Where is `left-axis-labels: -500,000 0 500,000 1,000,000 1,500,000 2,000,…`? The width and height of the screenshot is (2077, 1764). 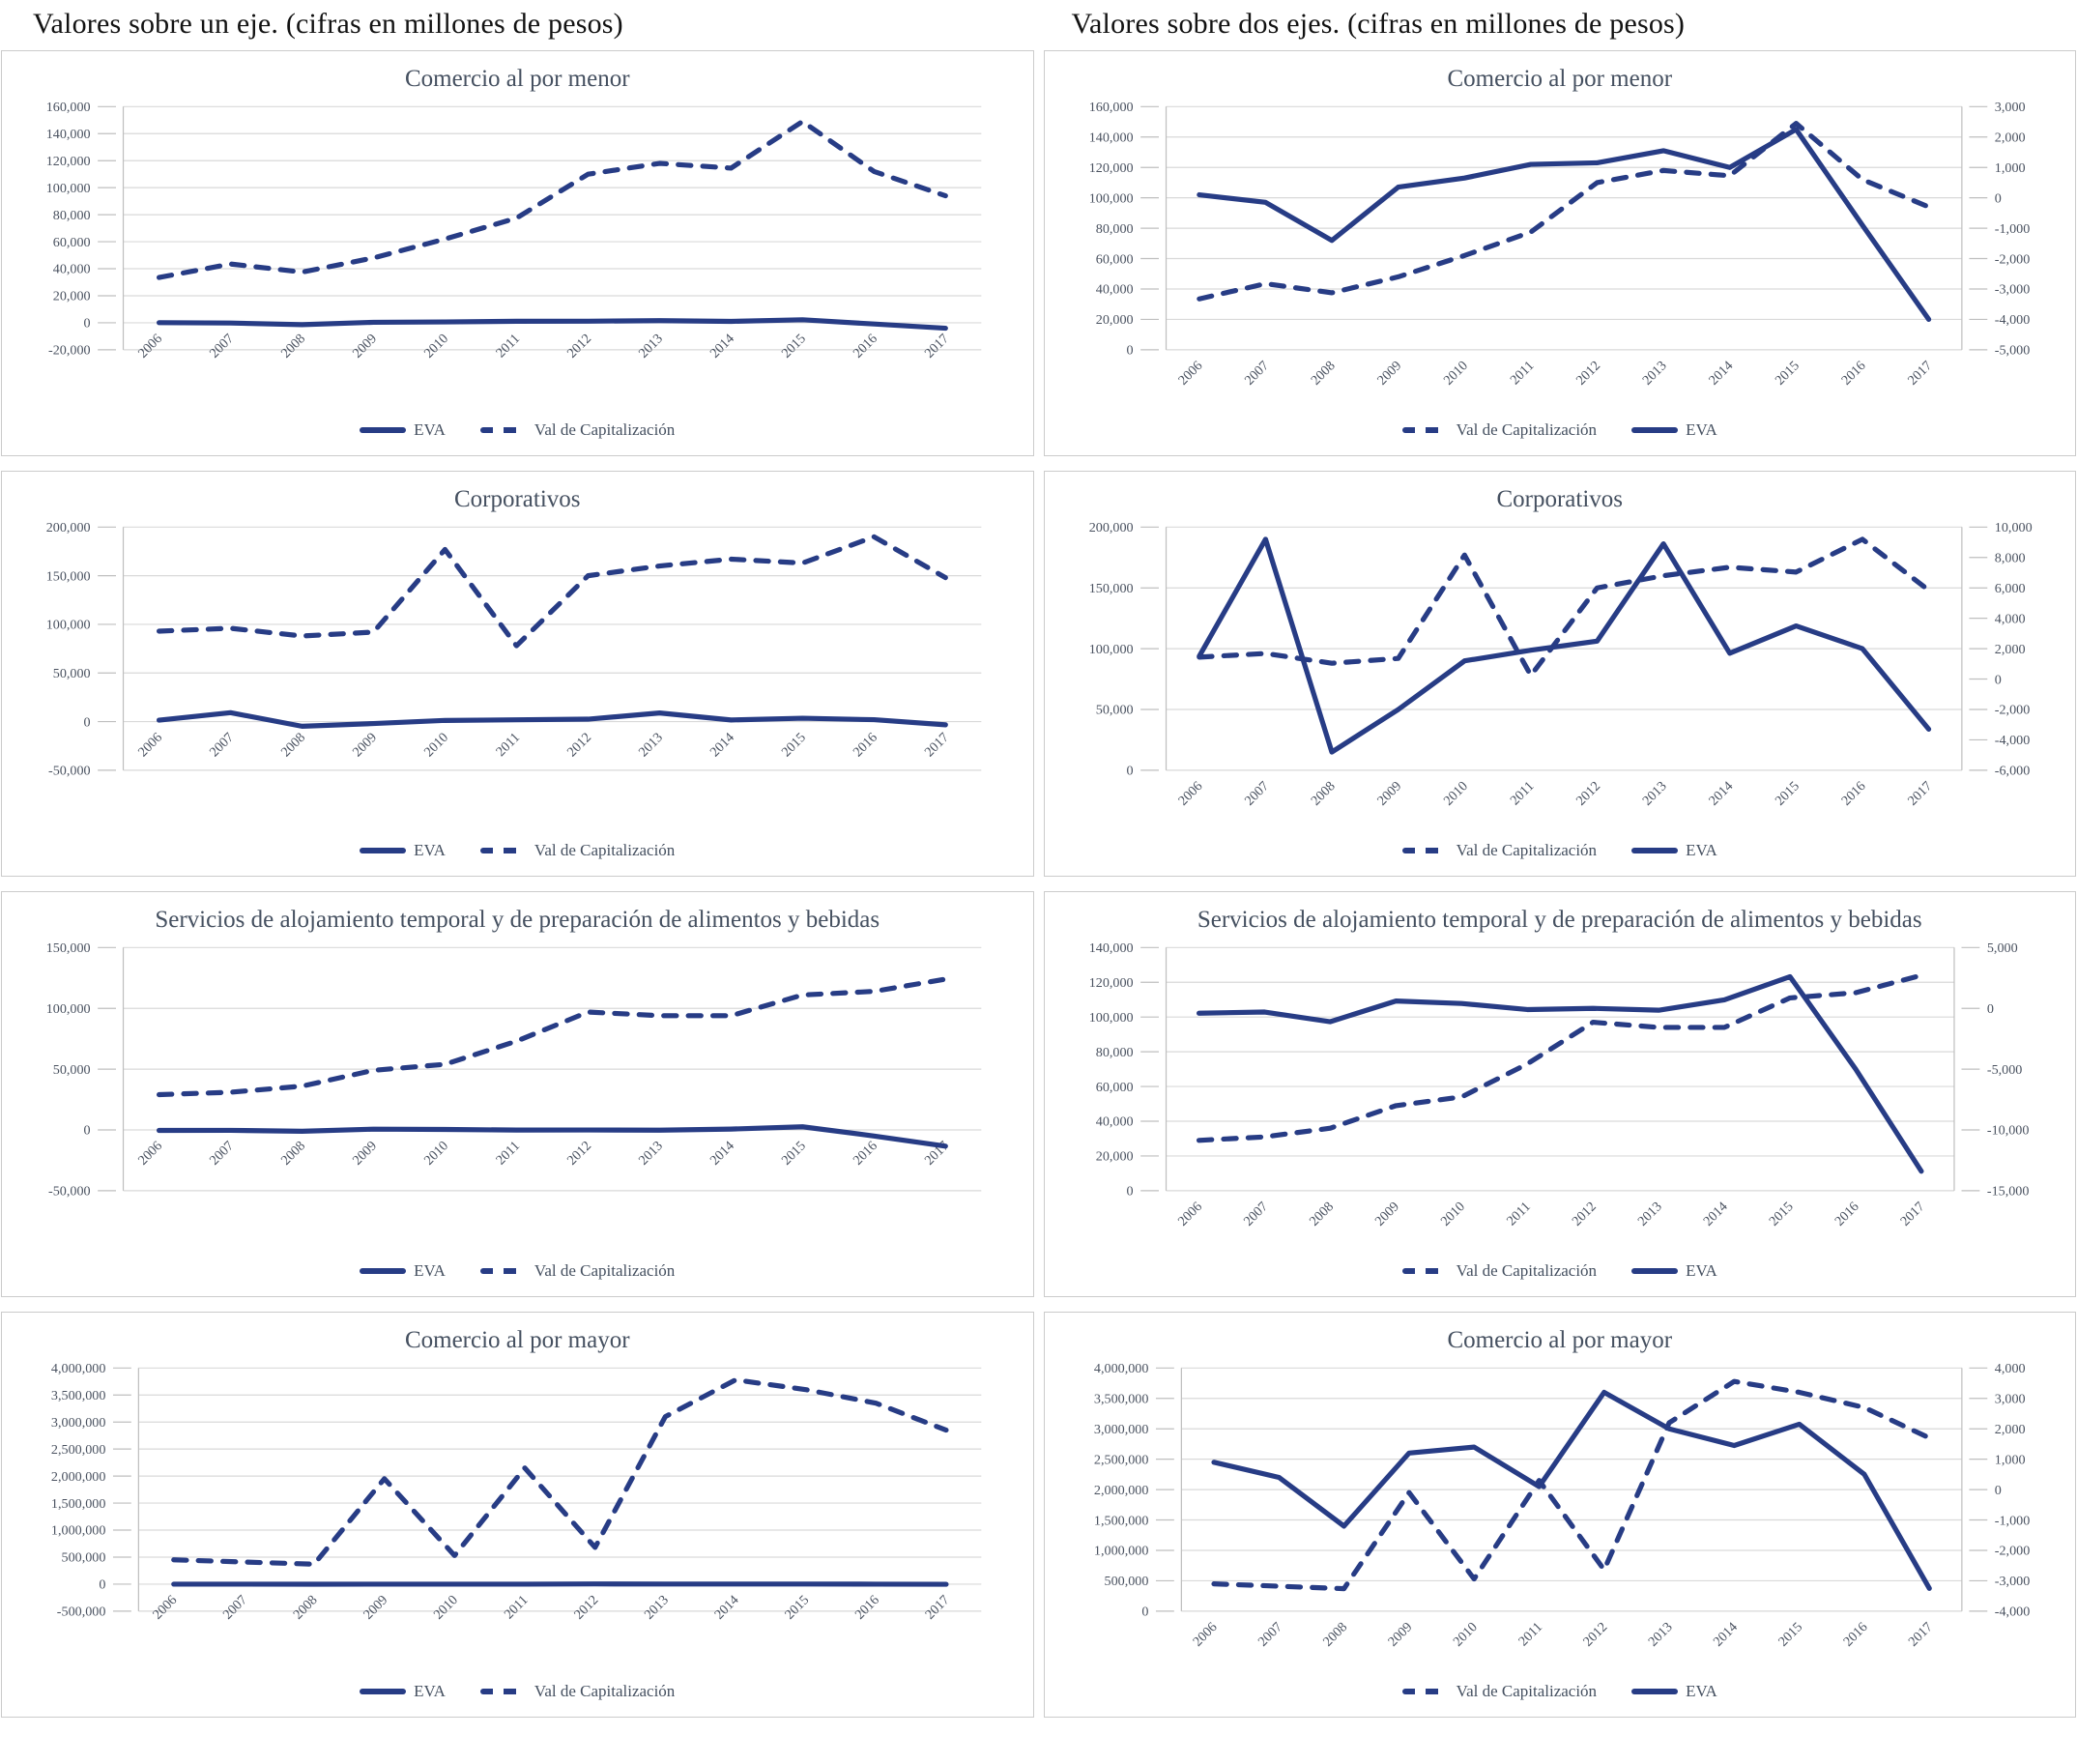 left-axis-labels: -500,000 0 500,000 1,000,000 1,500,000 2,000,… is located at coordinates (78, 1490).